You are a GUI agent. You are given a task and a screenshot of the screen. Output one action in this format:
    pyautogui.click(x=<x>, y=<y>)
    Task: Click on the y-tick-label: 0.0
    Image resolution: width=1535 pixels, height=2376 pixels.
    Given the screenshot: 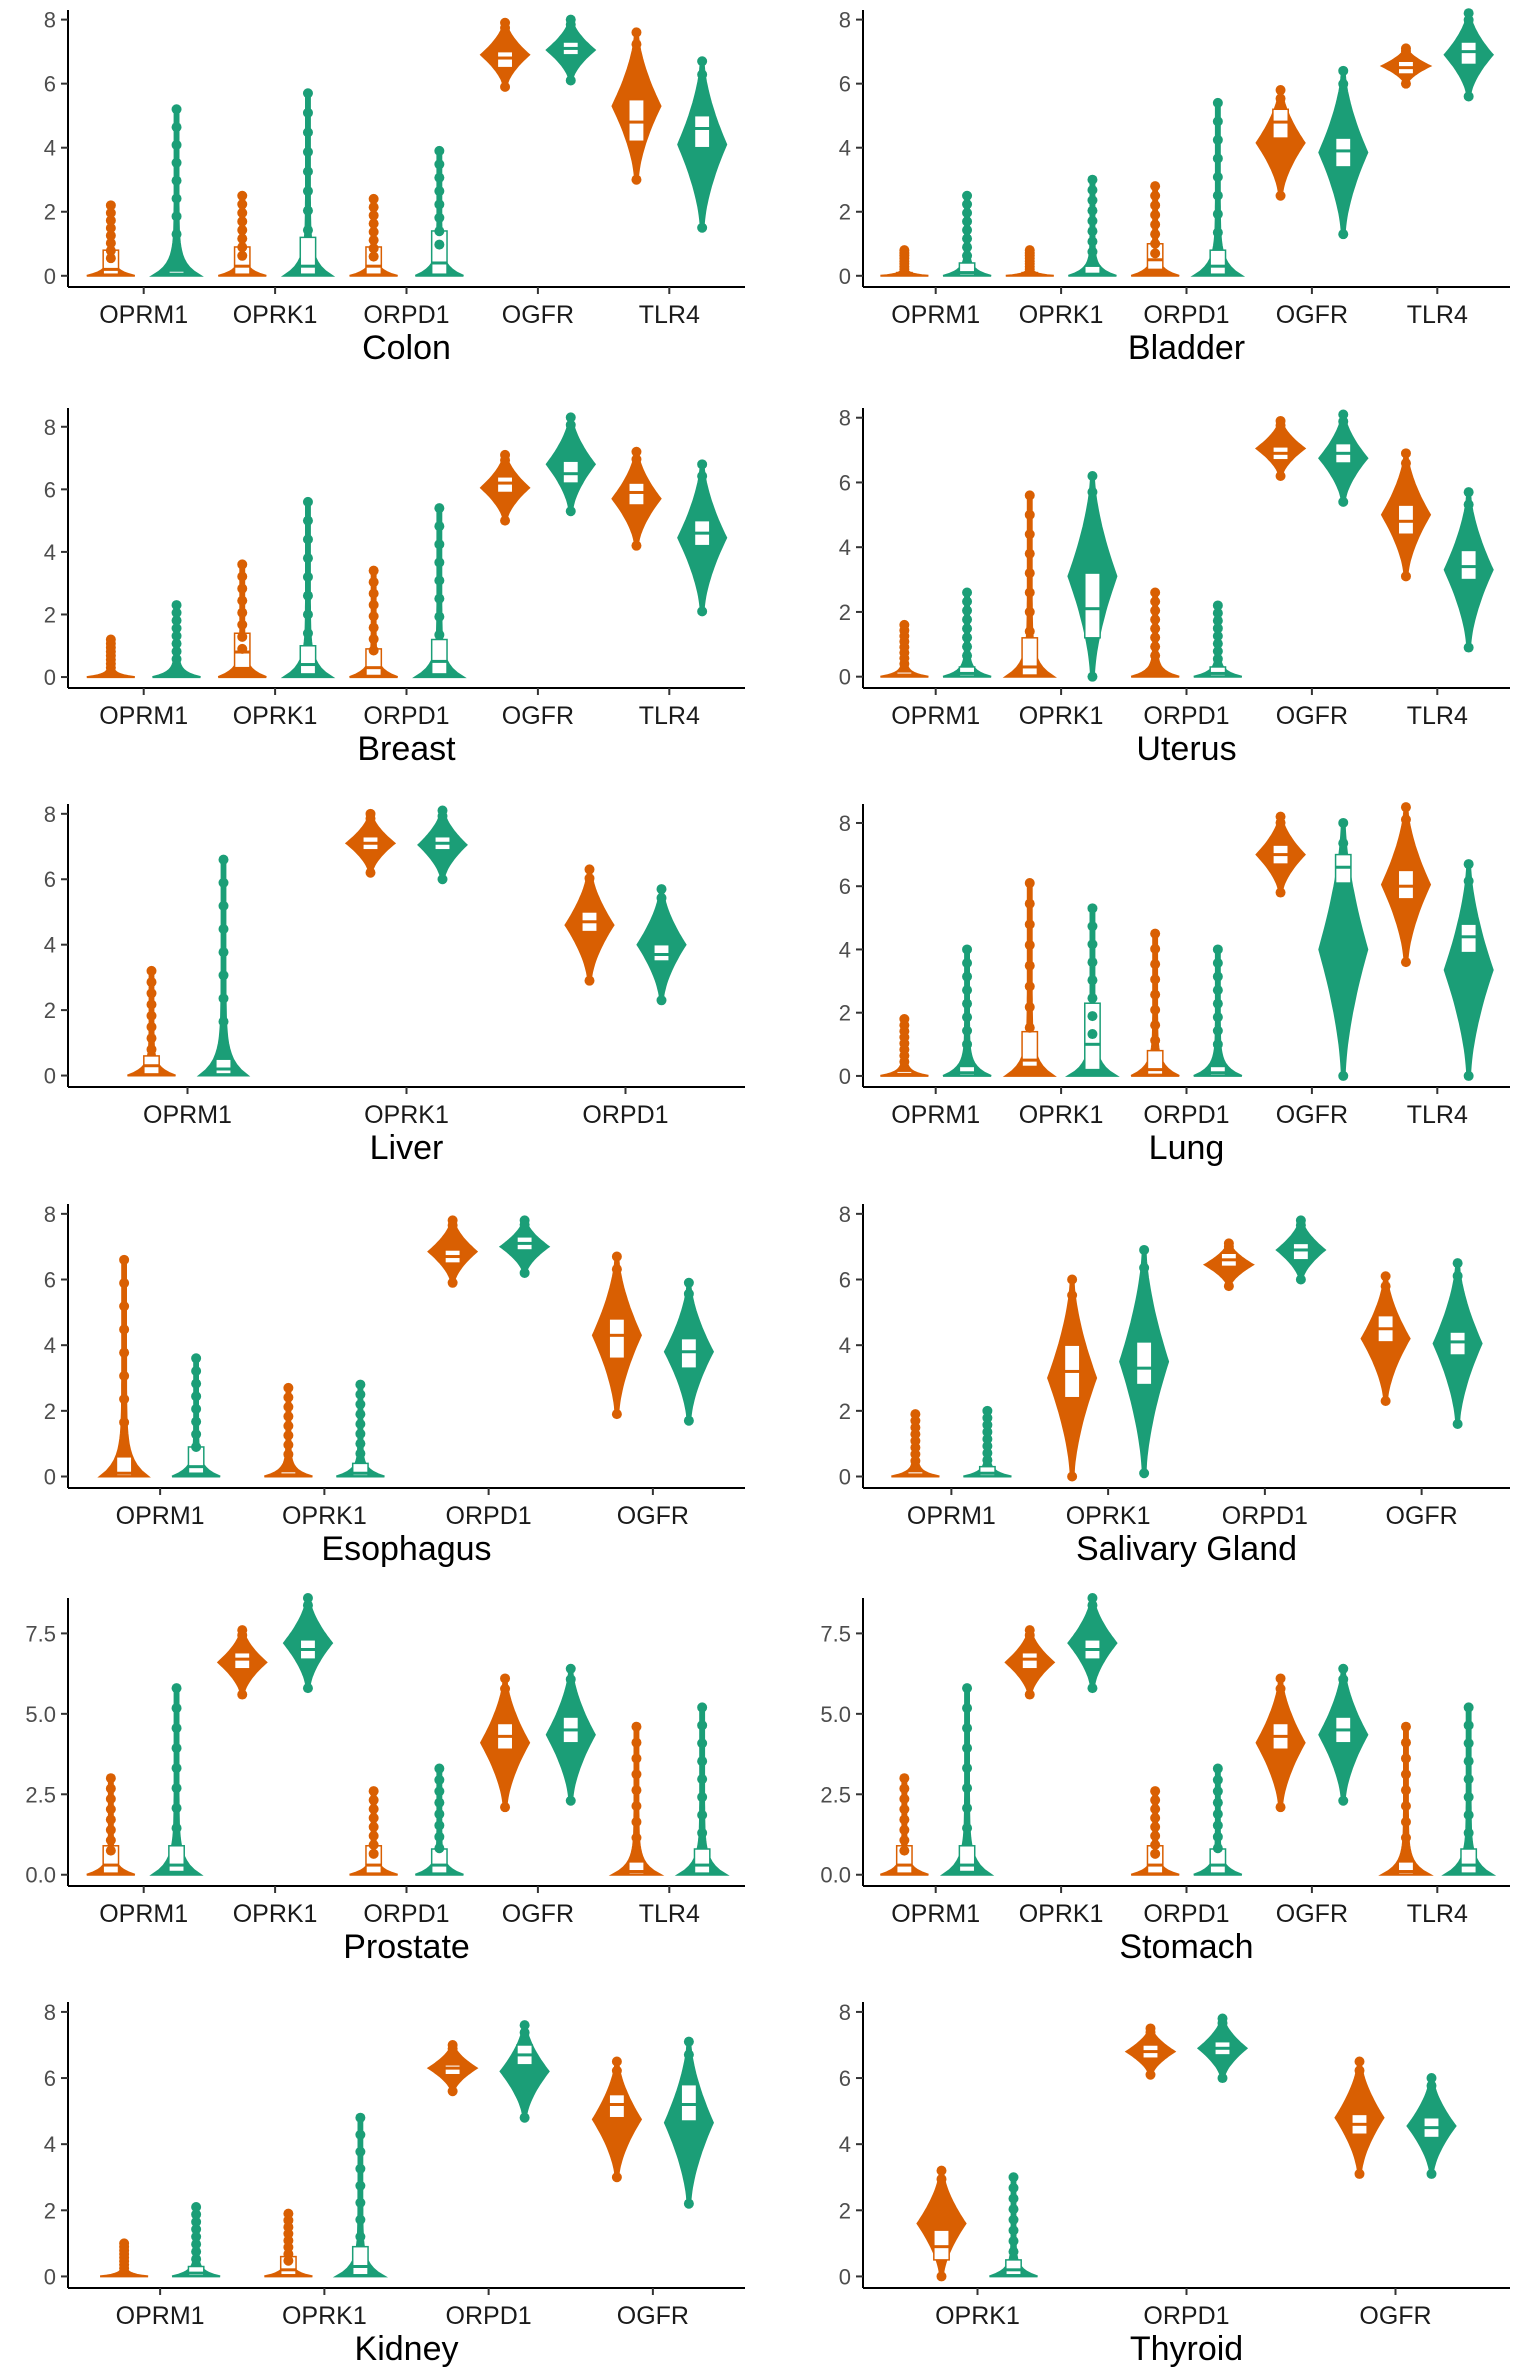 What is the action you would take?
    pyautogui.click(x=835, y=1875)
    